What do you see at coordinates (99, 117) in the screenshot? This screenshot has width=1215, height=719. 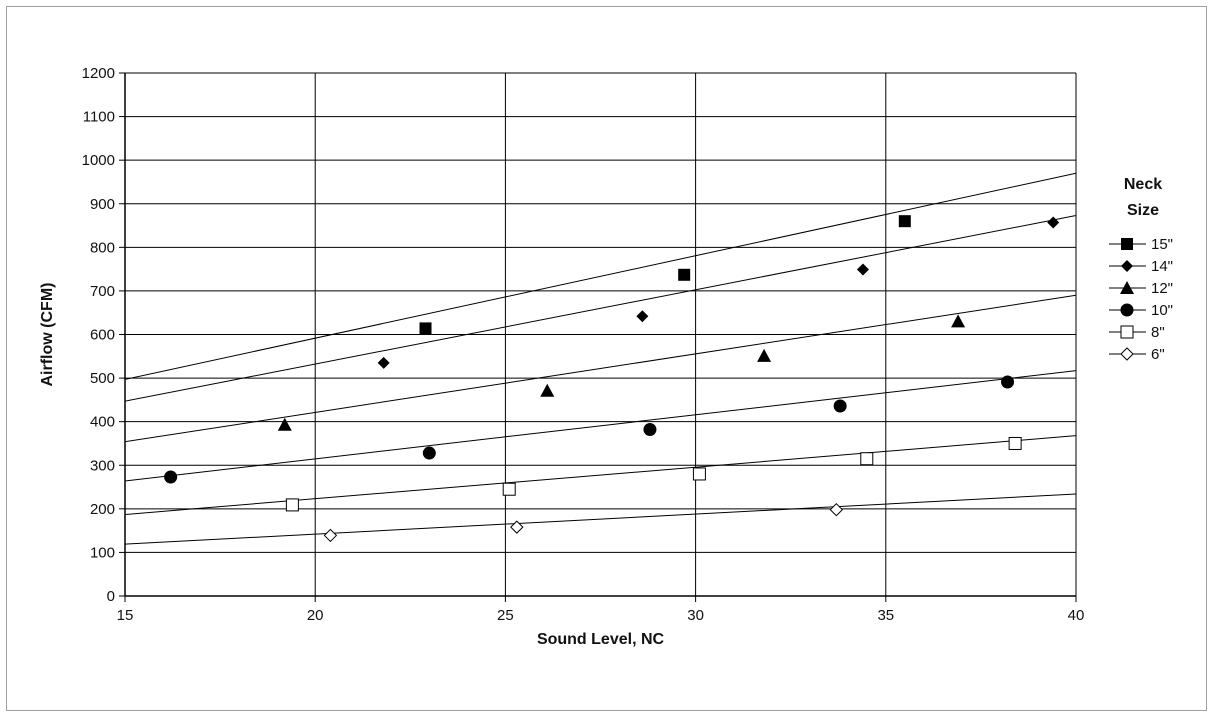 I see `y-tick-label: 1100` at bounding box center [99, 117].